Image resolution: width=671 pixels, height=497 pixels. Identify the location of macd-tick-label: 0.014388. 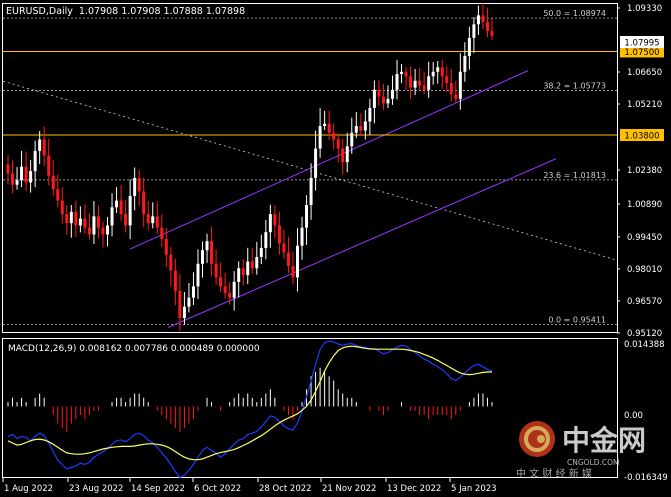
(644, 345).